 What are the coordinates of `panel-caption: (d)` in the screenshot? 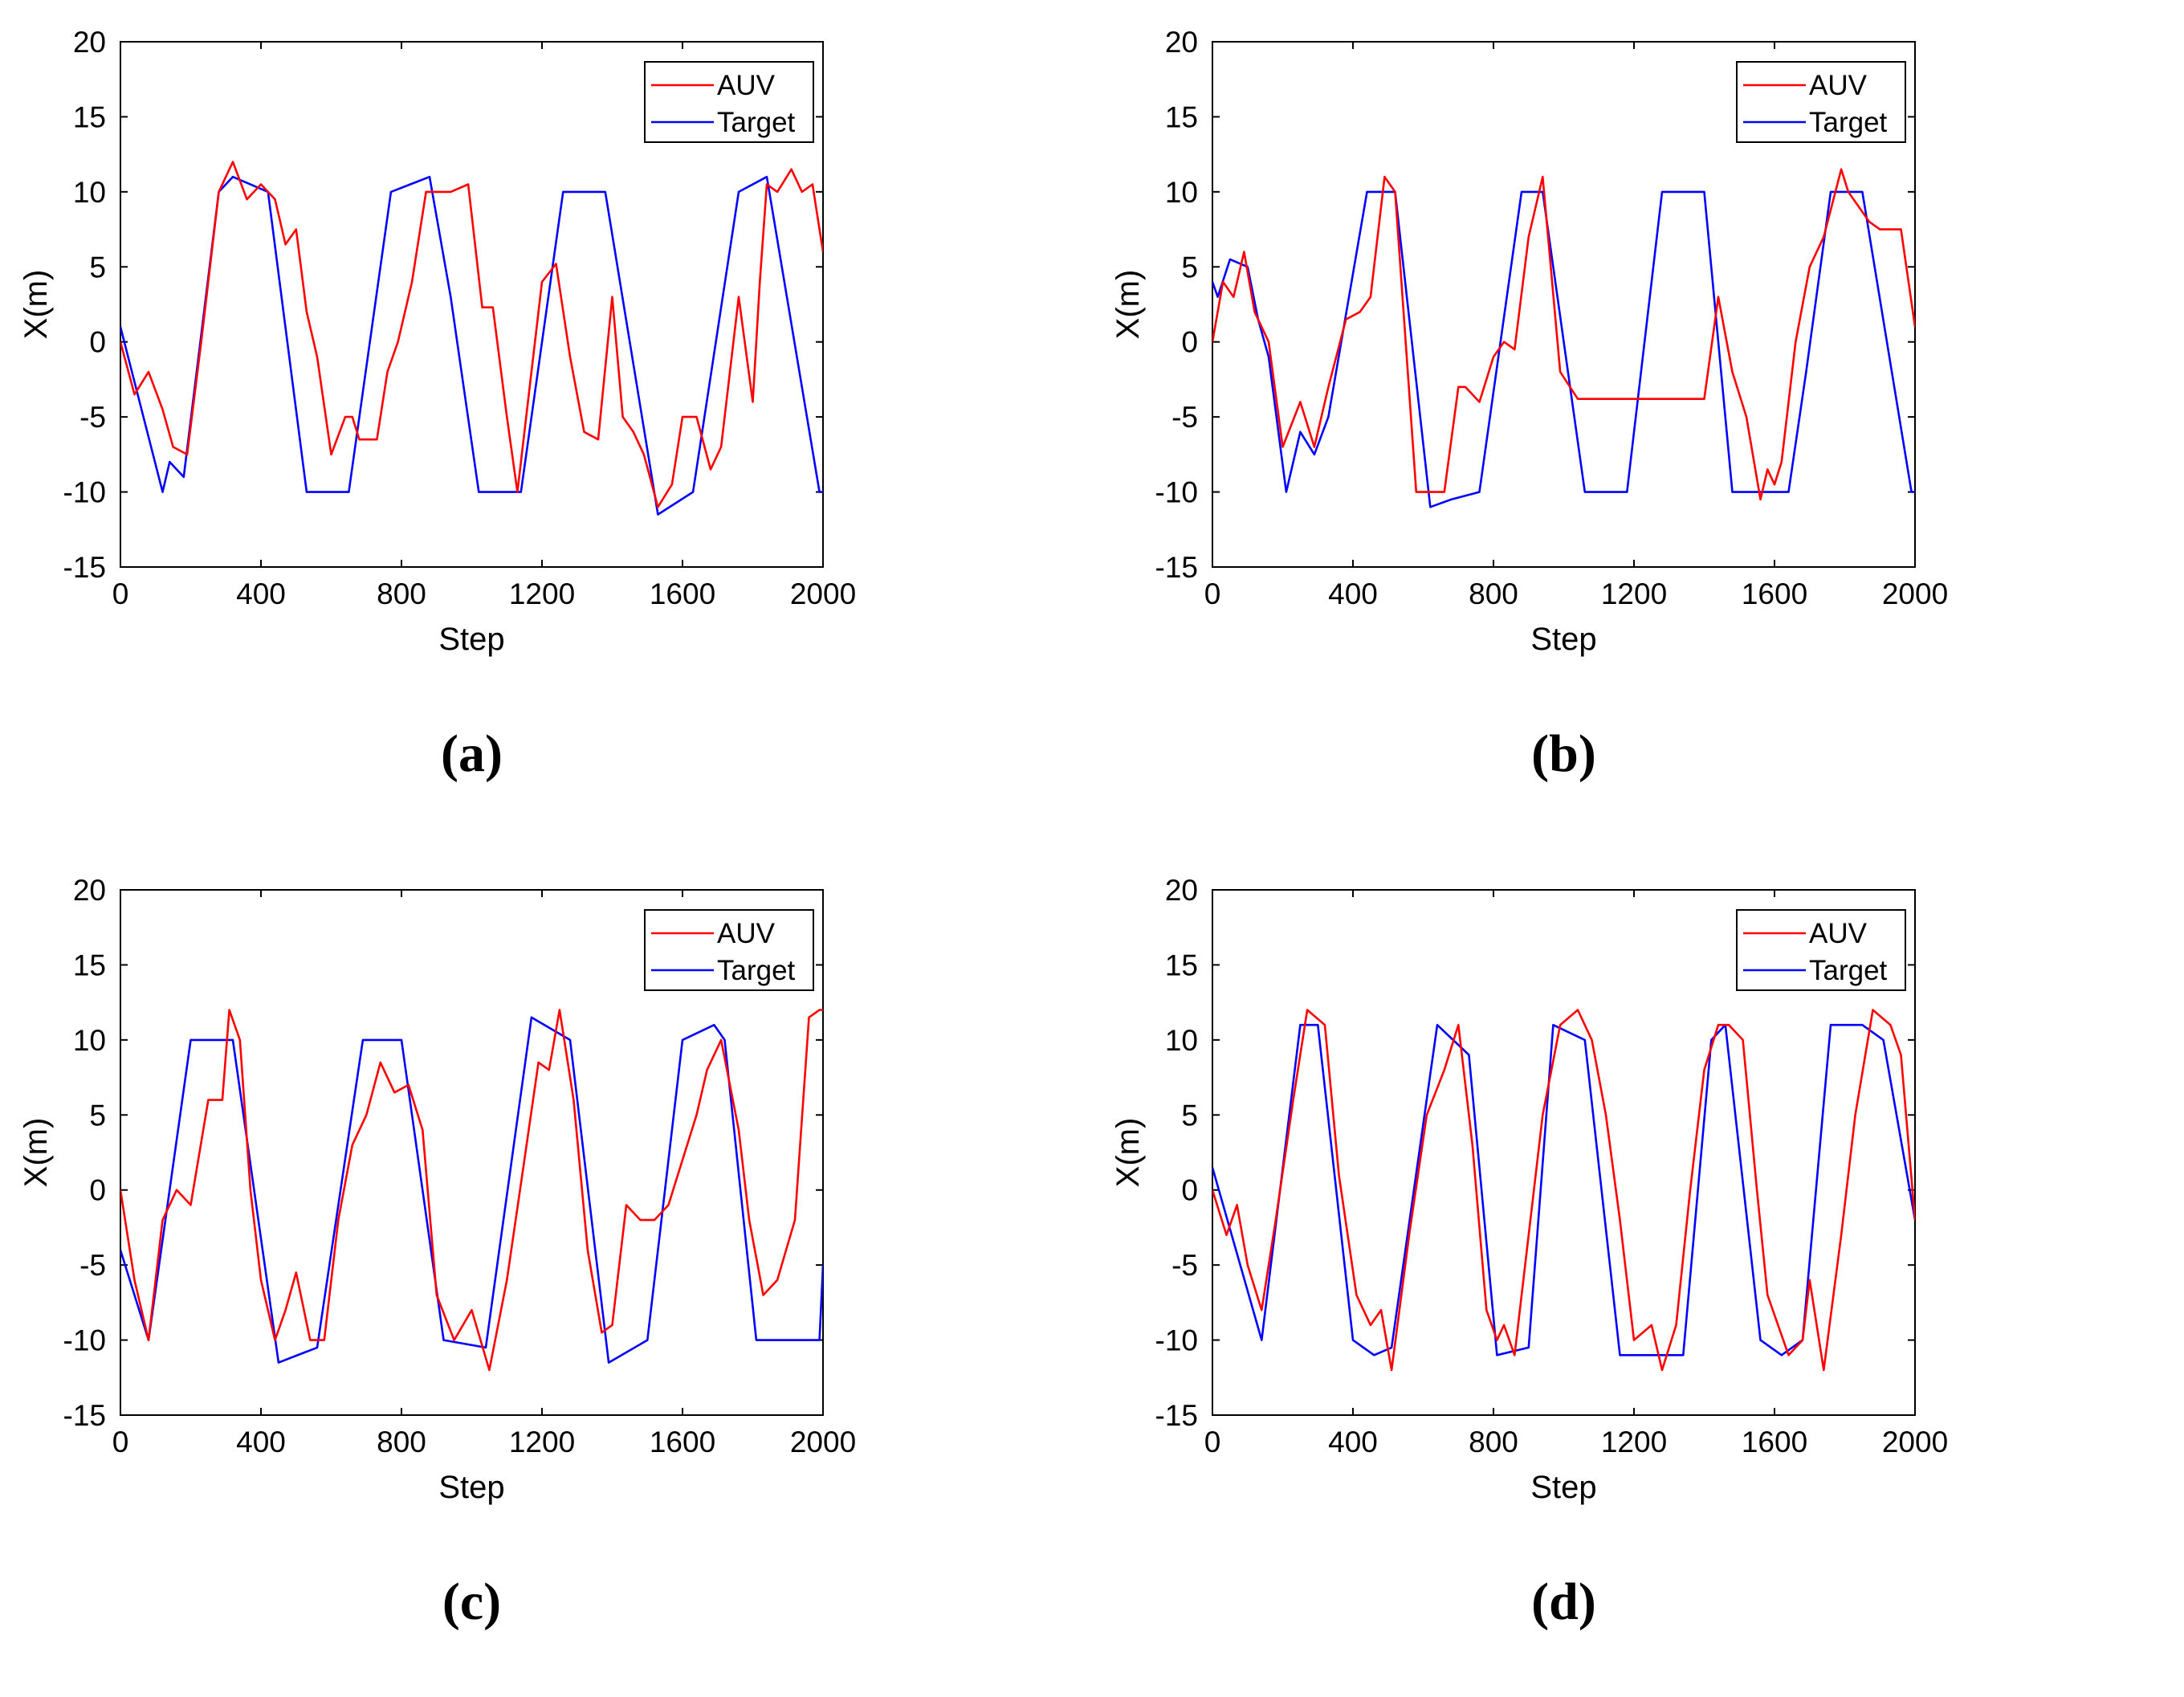 It's located at (1563, 1602).